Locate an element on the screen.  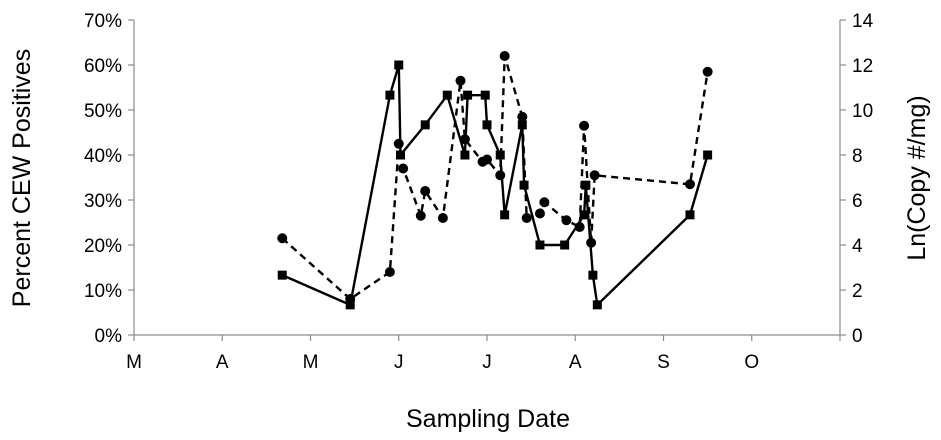
y-left-tick-label: 60% is located at coordinates (103, 66).